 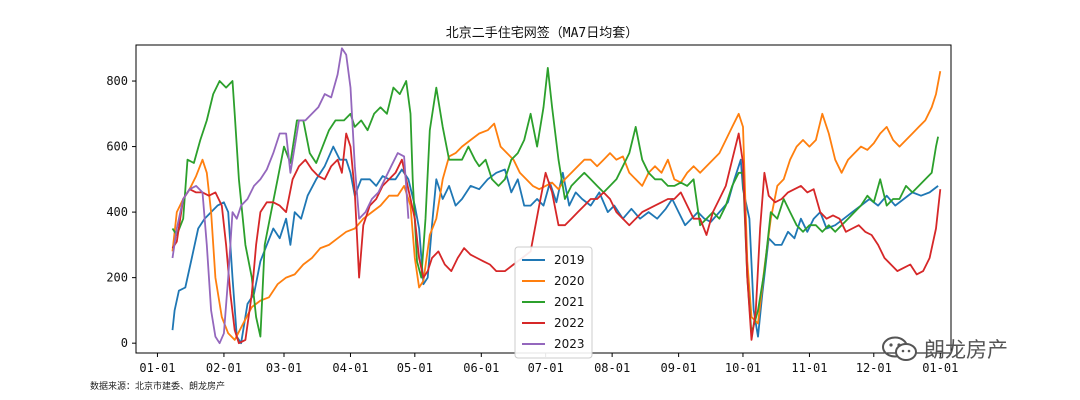 I want to click on x-tick-label: 11-01, so click(x=809, y=368).